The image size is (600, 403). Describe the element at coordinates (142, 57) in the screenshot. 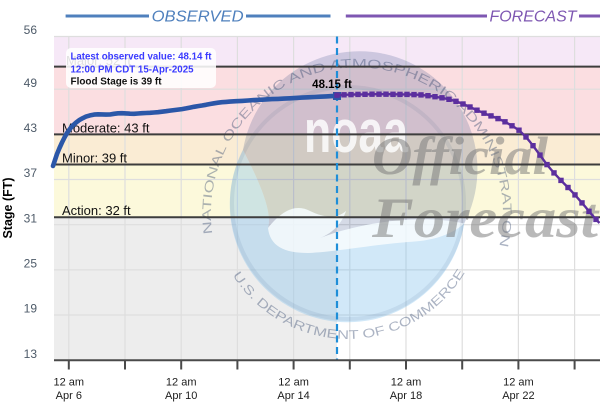

I see `svg-text:Latest observed value: 48.14 f: Latest observed value: 48.14 ft` at that location.